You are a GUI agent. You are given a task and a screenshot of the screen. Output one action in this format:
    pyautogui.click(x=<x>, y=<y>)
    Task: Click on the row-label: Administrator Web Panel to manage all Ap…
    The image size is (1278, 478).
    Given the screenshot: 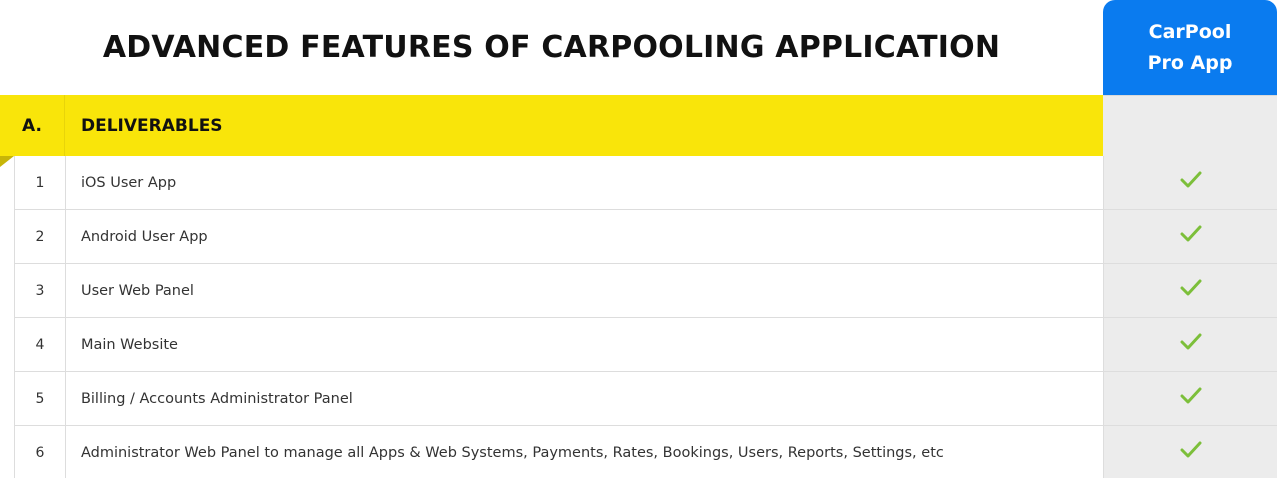 What is the action you would take?
    pyautogui.click(x=512, y=453)
    